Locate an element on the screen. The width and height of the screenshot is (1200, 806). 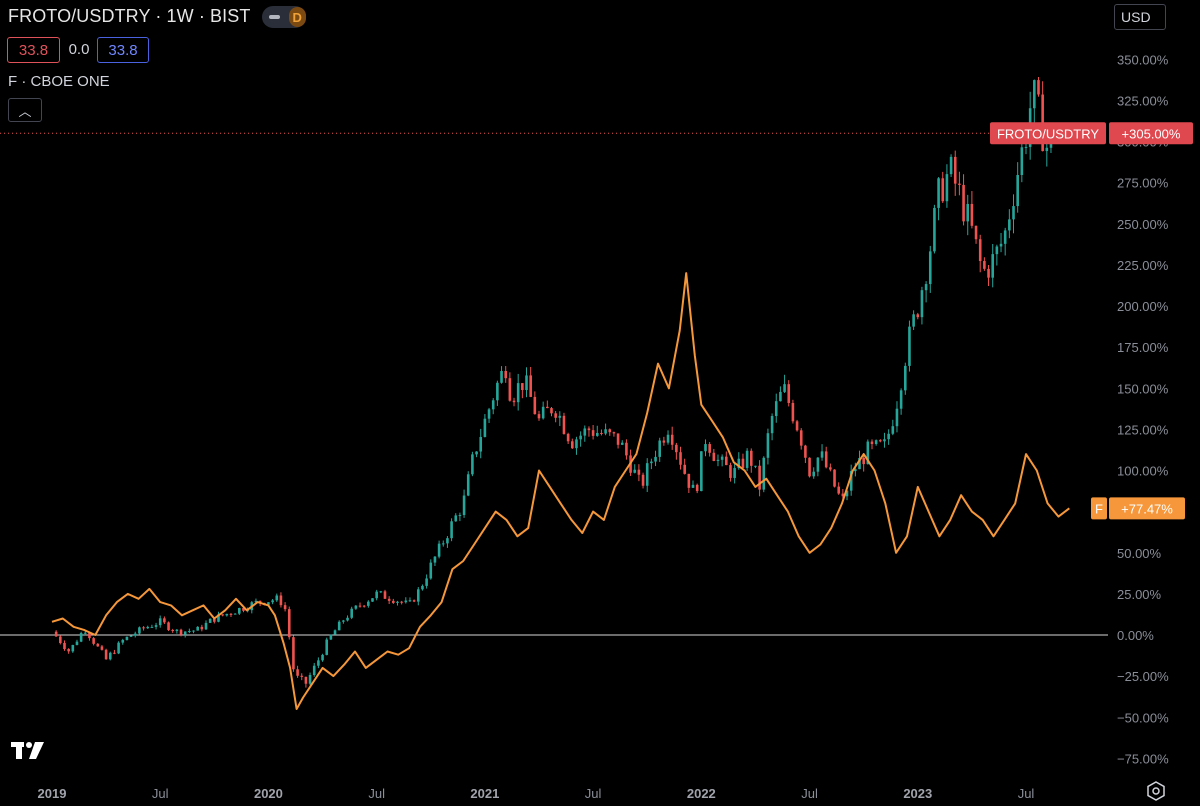
ask-price-button: 33.8 is located at coordinates (123, 50).